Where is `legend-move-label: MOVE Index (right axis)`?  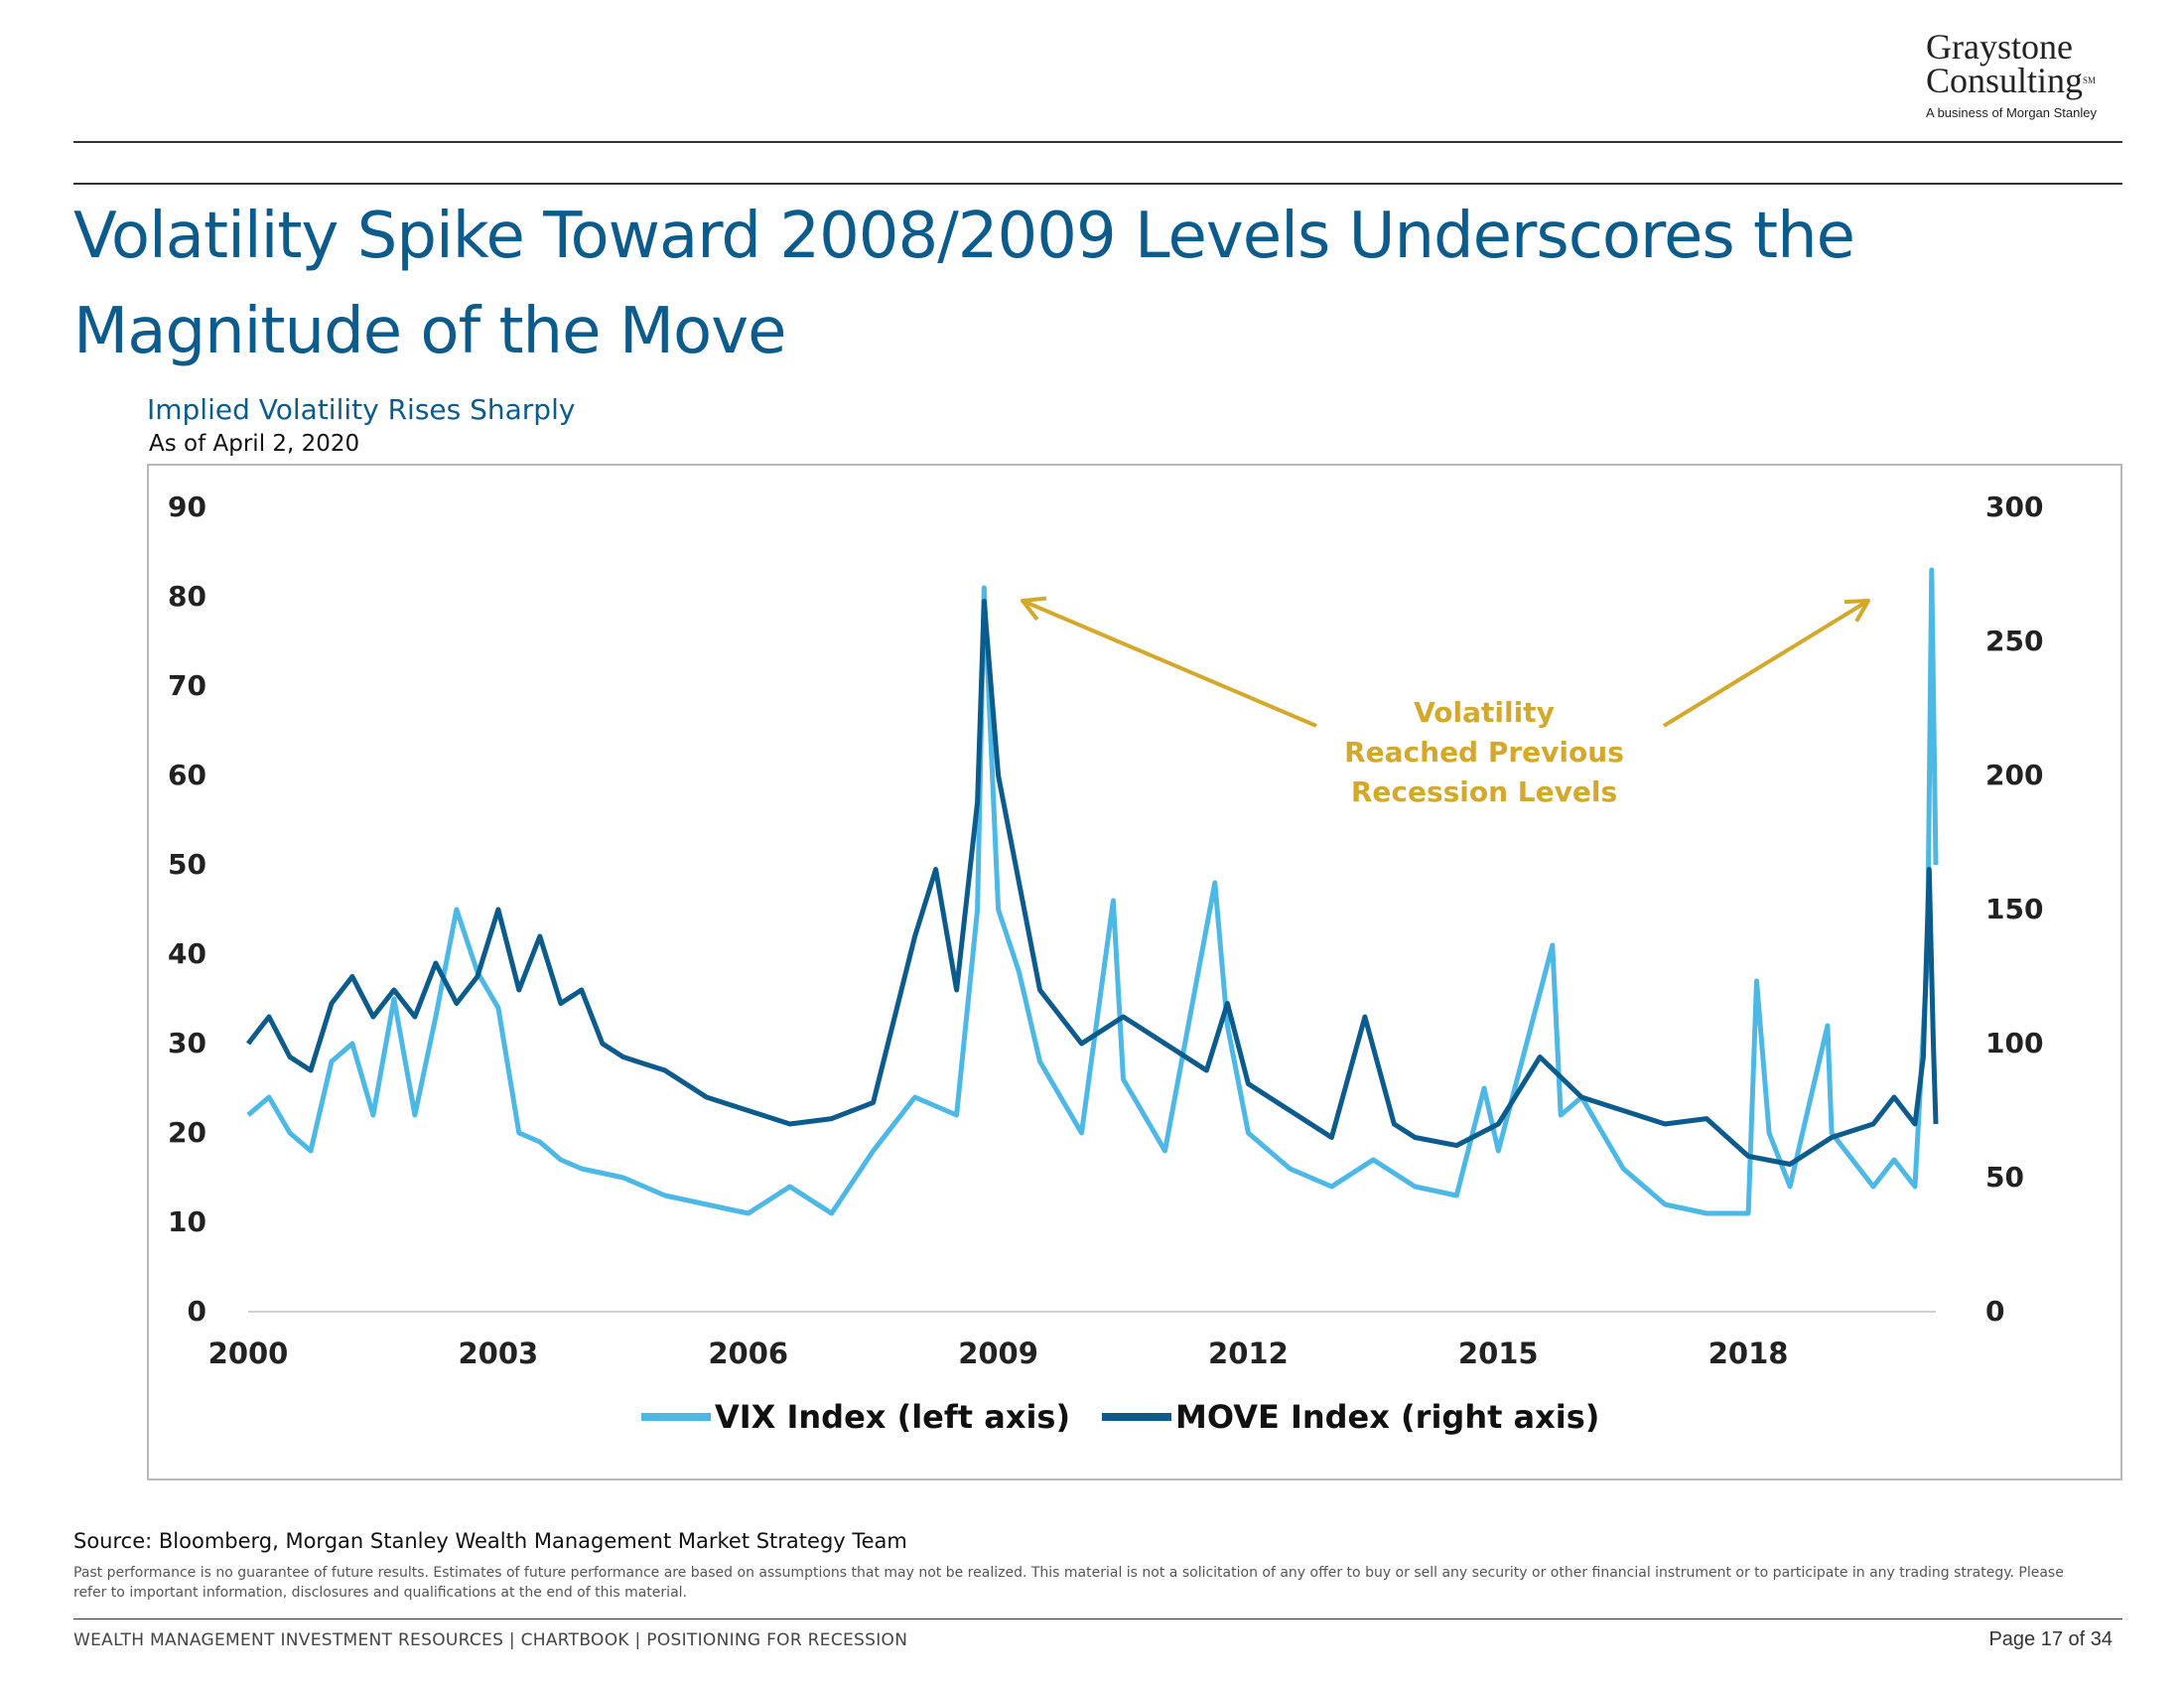 legend-move-label: MOVE Index (right axis) is located at coordinates (1387, 1417).